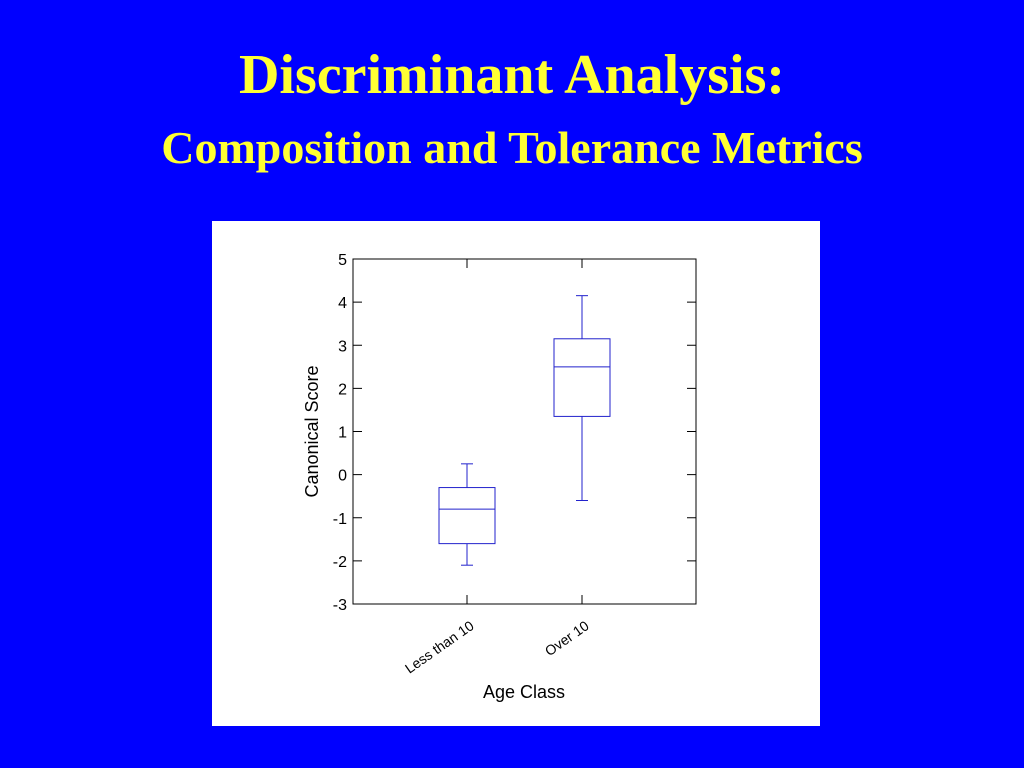  I want to click on y-axis-title: Canonical Score, so click(312, 431).